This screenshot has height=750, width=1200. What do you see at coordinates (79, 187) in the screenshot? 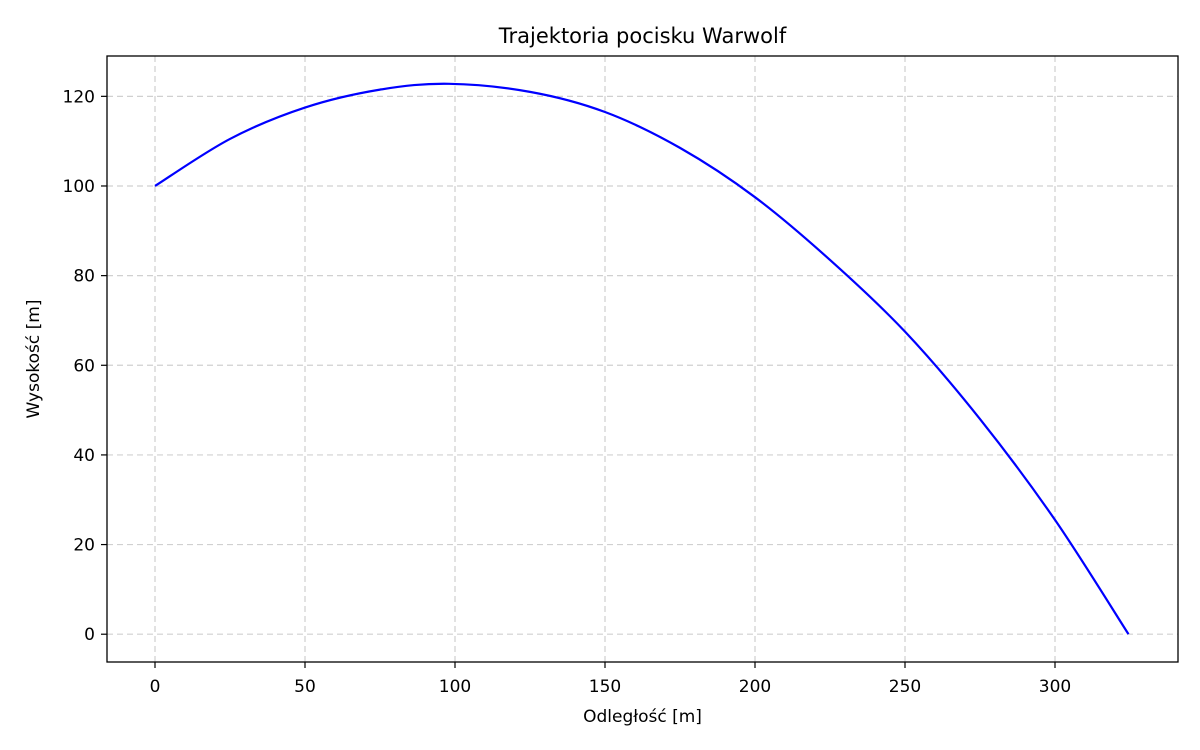
I see `y-tick-label: 100` at bounding box center [79, 187].